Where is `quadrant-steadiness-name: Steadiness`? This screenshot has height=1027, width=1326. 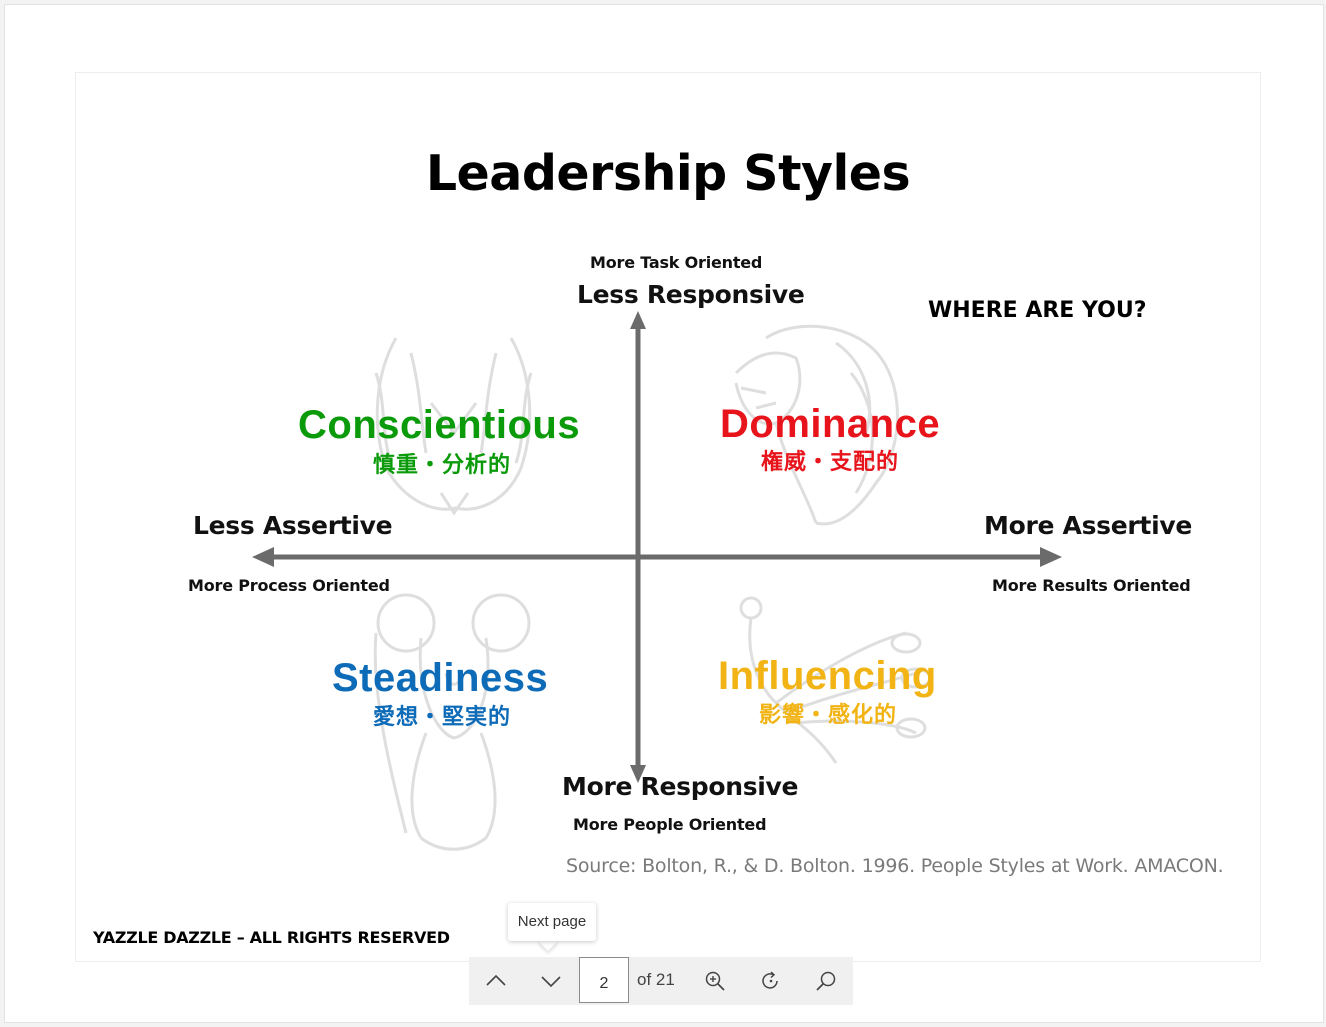
quadrant-steadiness-name: Steadiness is located at coordinates (440, 678).